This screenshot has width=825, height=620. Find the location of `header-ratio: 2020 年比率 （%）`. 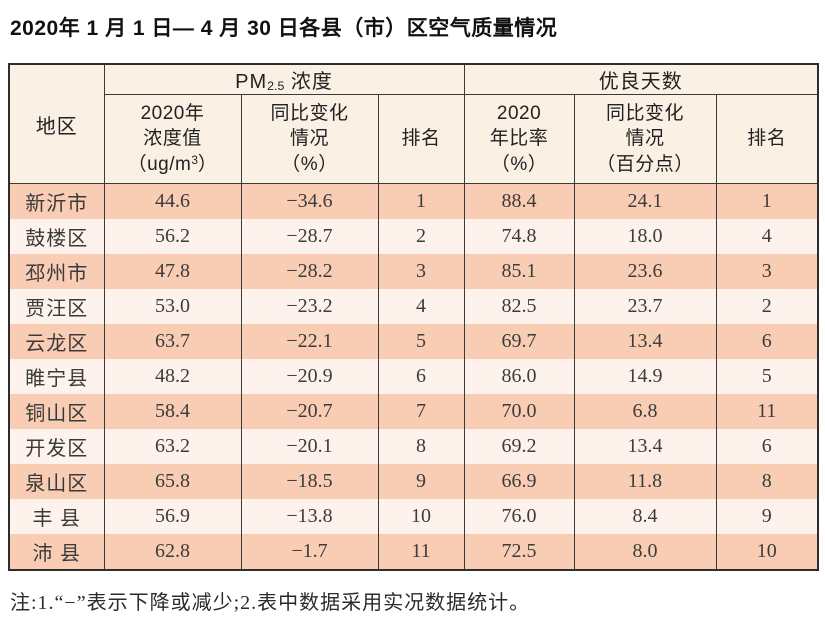

header-ratio: 2020 年比率 （%） is located at coordinates (519, 139).